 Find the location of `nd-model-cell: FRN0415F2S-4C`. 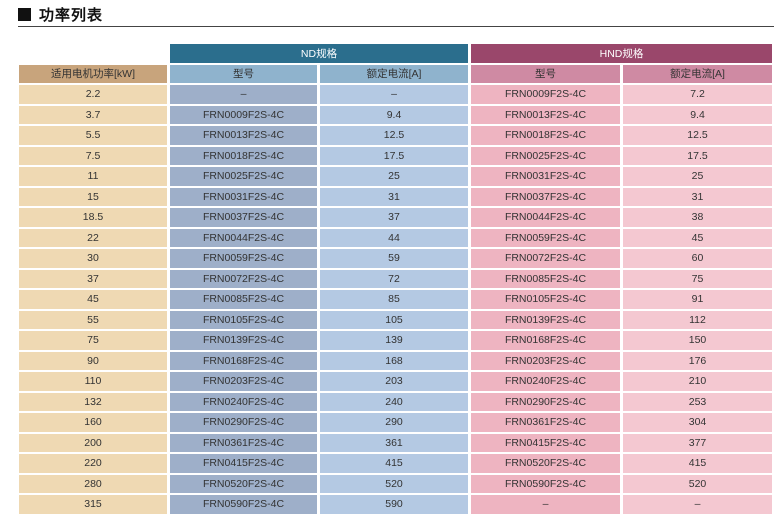

nd-model-cell: FRN0415F2S-4C is located at coordinates (243, 463).